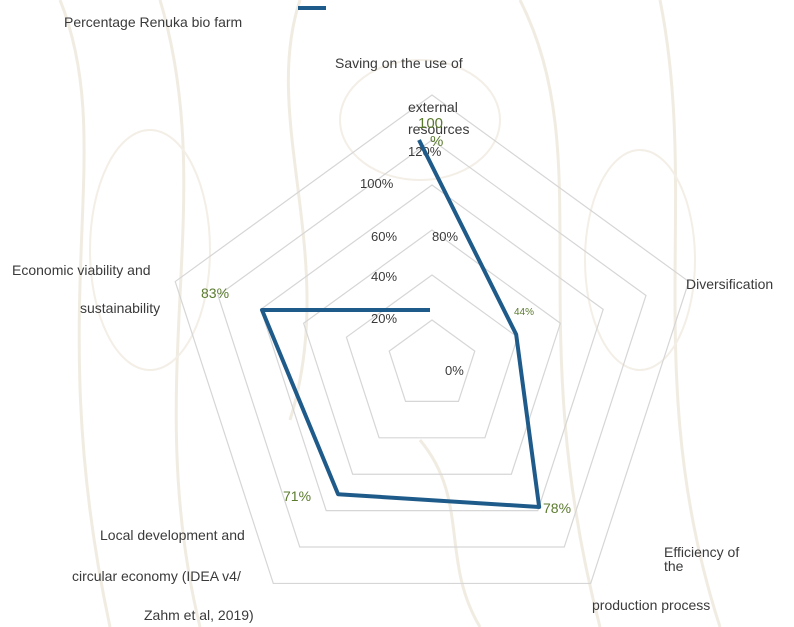  What do you see at coordinates (312, 8) in the screenshot?
I see `legend-swatch` at bounding box center [312, 8].